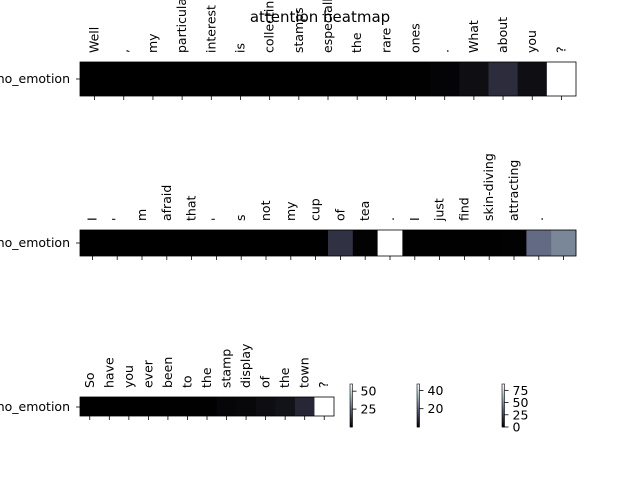 The width and height of the screenshot is (640, 480). I want to click on colorbar-frame, so click(503, 405).